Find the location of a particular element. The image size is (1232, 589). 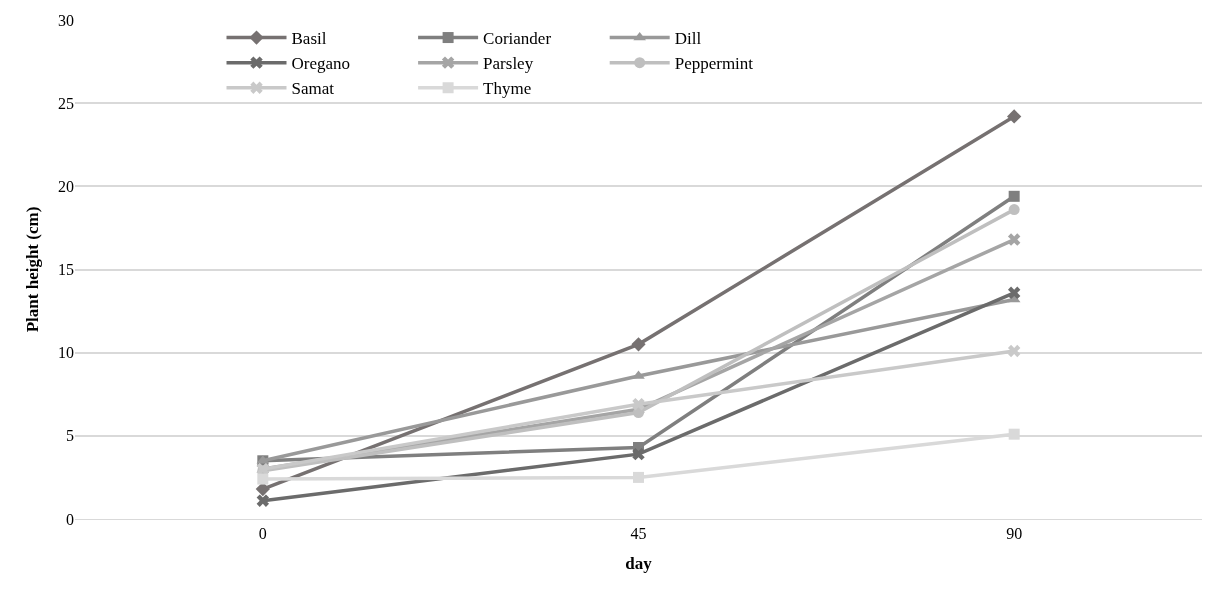

legend-label: Basil is located at coordinates (309, 39).